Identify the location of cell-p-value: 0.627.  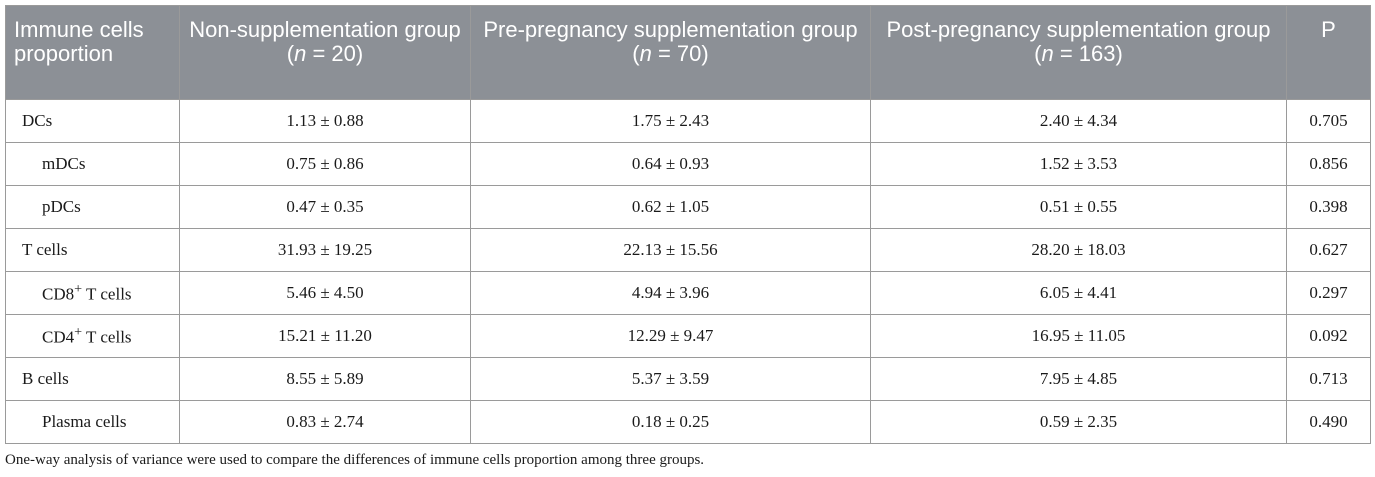
(1328, 250).